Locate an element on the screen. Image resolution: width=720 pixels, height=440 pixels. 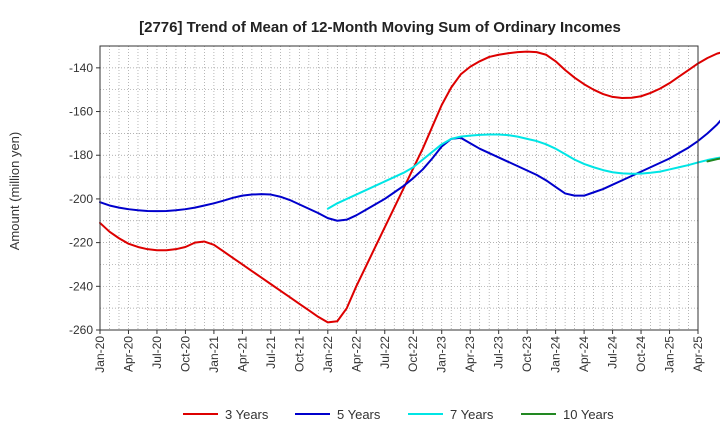
legend-label: 3 Years is located at coordinates (247, 414).